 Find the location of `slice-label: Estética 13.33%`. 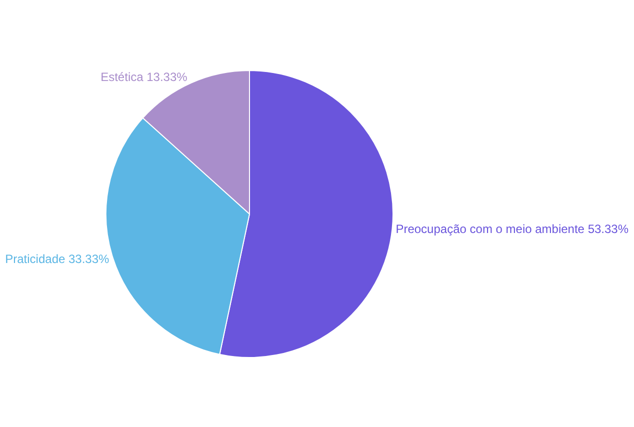

slice-label: Estética 13.33% is located at coordinates (144, 77).